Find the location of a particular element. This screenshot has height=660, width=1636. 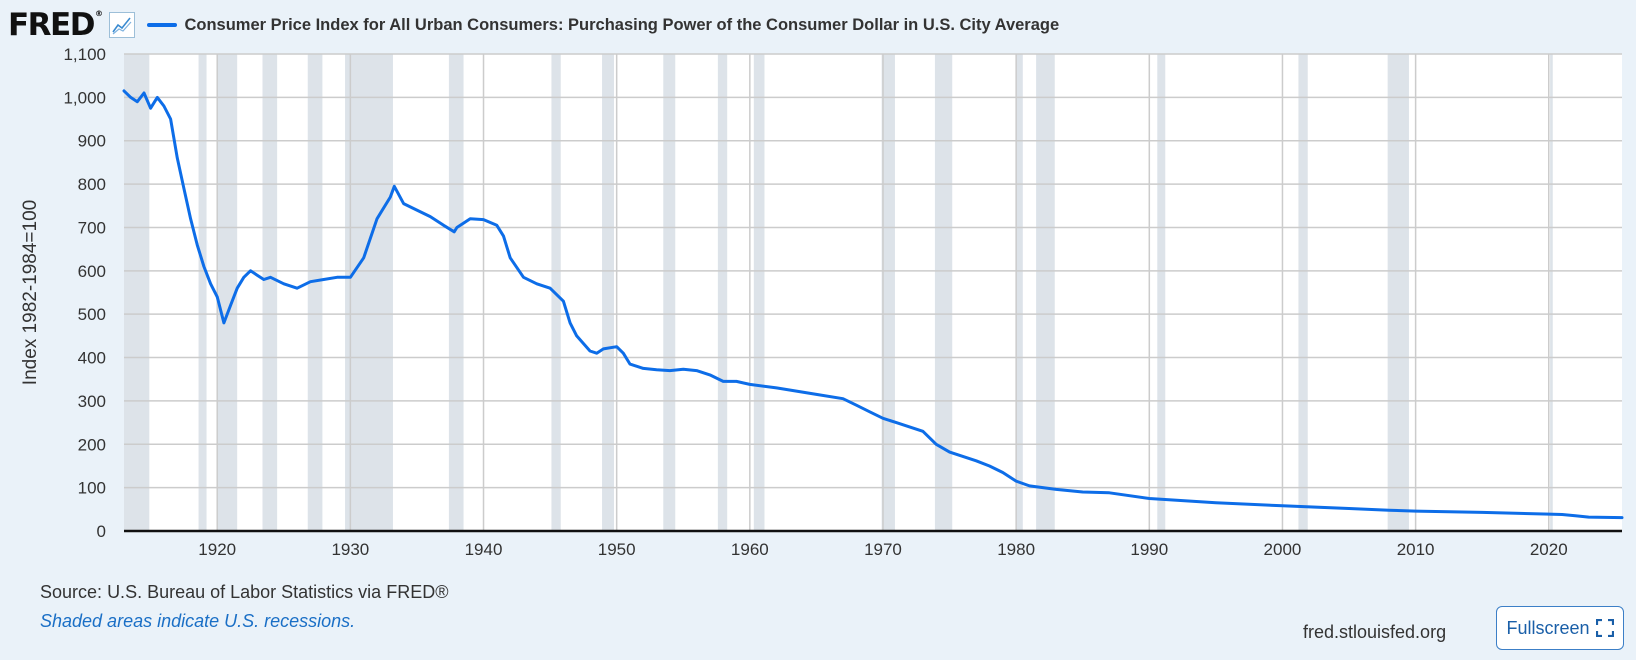

legend-swatch is located at coordinates (162, 25).